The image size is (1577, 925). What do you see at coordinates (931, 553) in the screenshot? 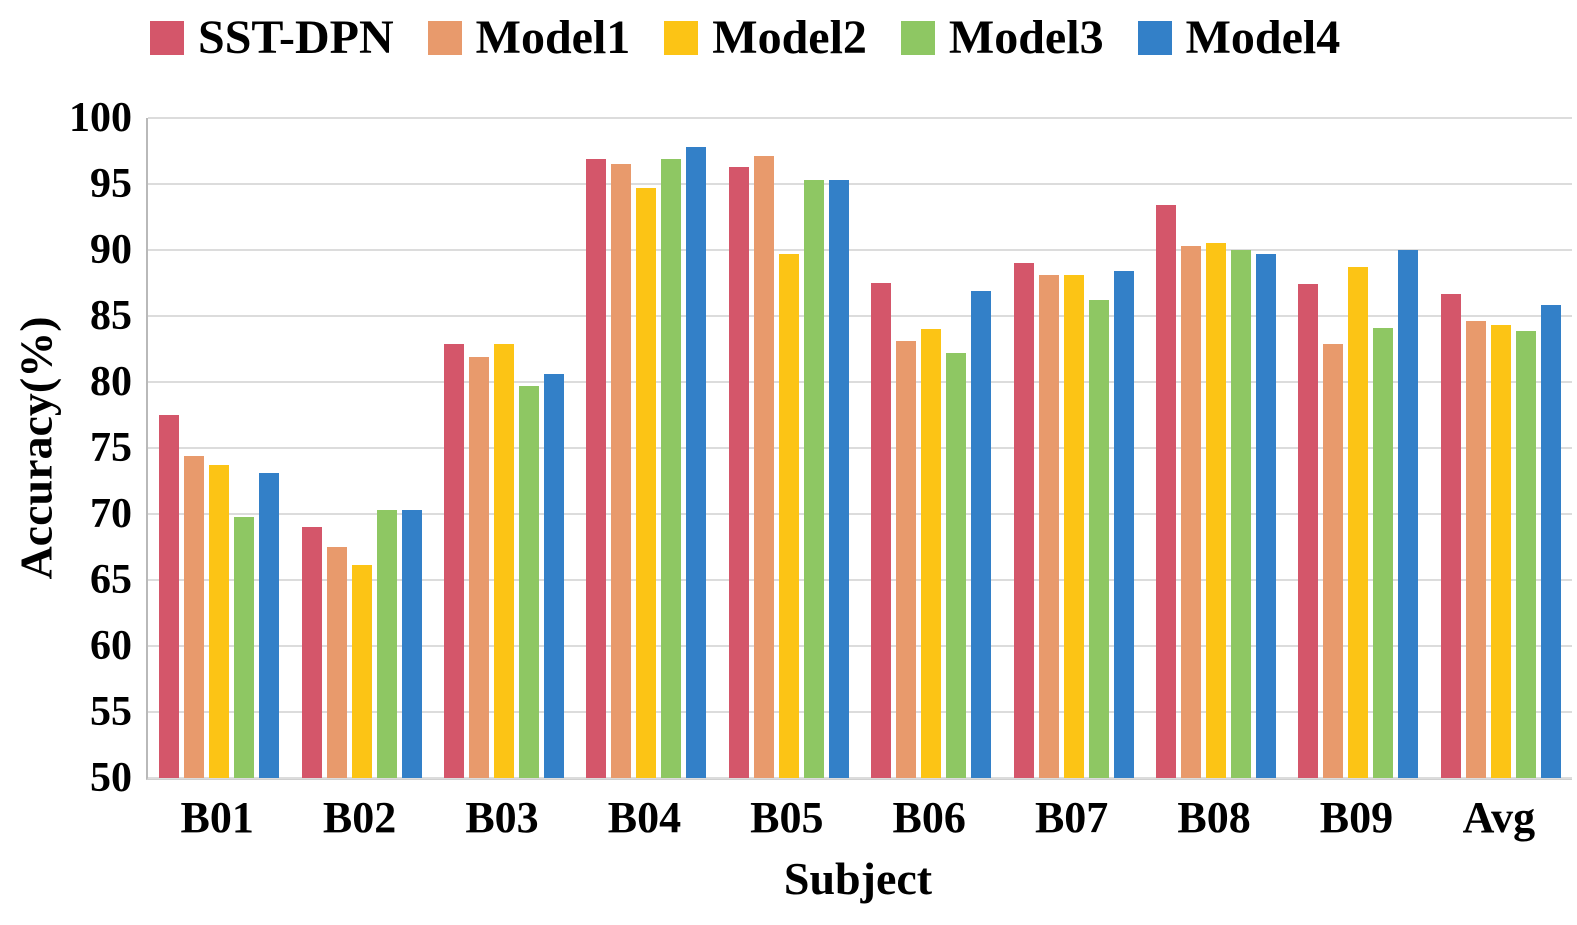
I see `bar-model2-b06` at bounding box center [931, 553].